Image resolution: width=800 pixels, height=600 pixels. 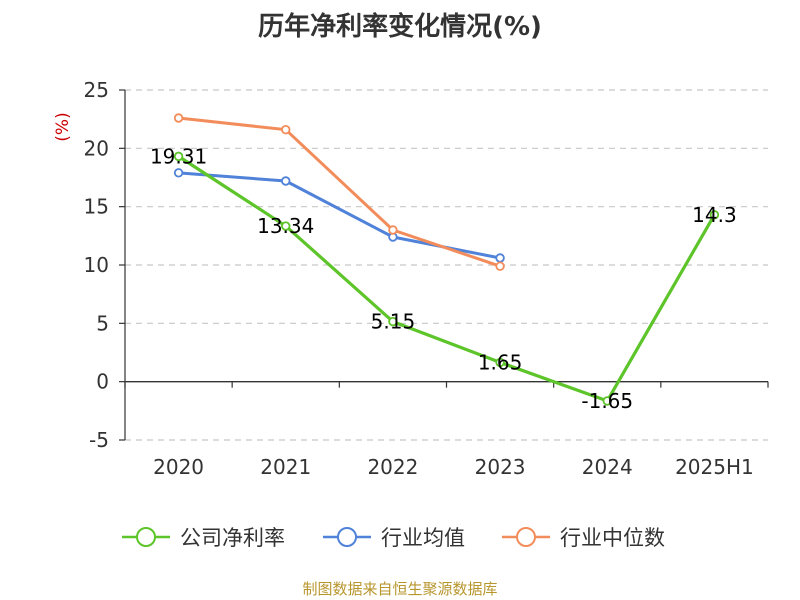 I want to click on data-label: 14.3, so click(x=714, y=215).